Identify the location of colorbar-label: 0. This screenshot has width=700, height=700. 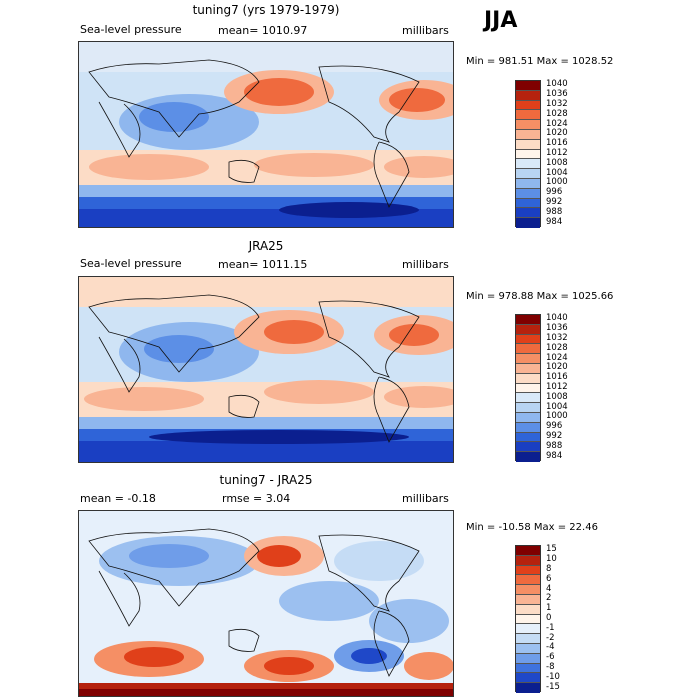
(549, 618).